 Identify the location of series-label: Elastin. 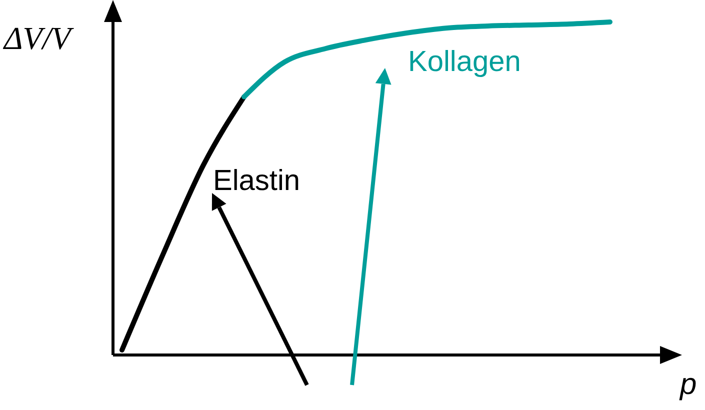
(256, 181).